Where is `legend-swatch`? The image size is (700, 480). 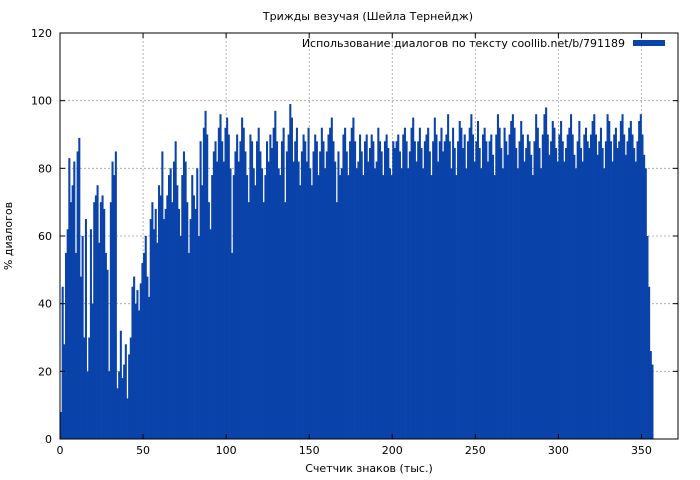
legend-swatch is located at coordinates (649, 43).